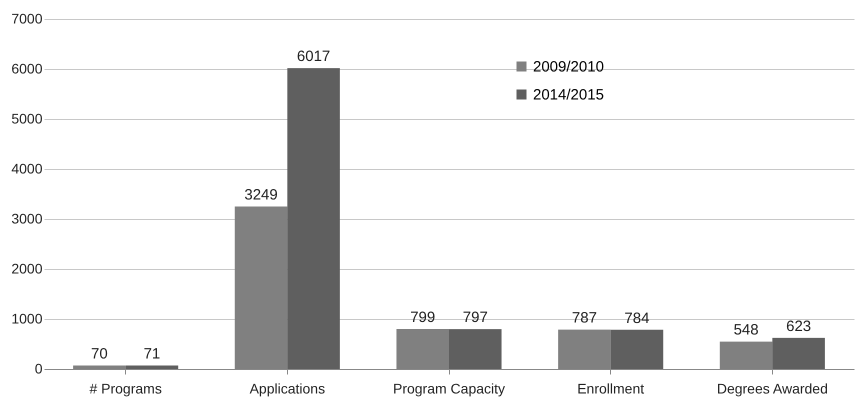 The height and width of the screenshot is (404, 868). I want to click on x-tick-label: Enrollment, so click(610, 388).